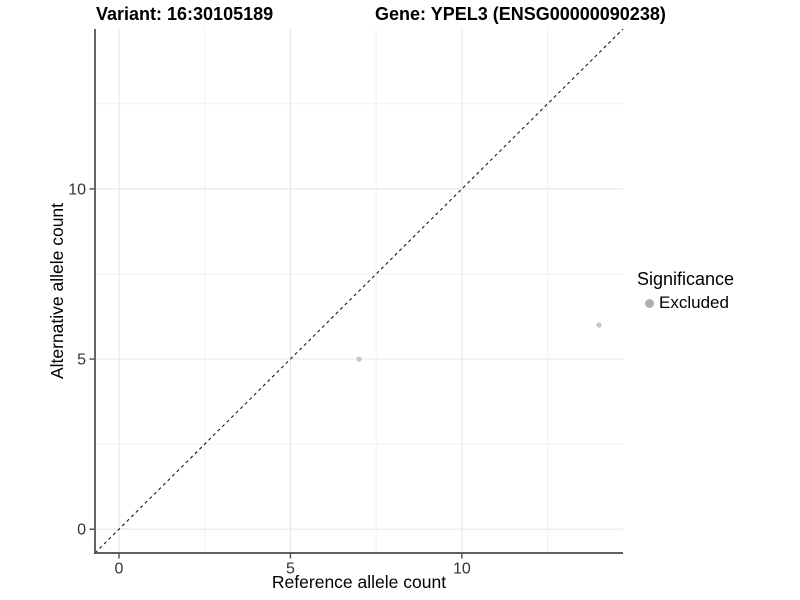 The image size is (800, 600). I want to click on x-tick-label: 0, so click(119, 569).